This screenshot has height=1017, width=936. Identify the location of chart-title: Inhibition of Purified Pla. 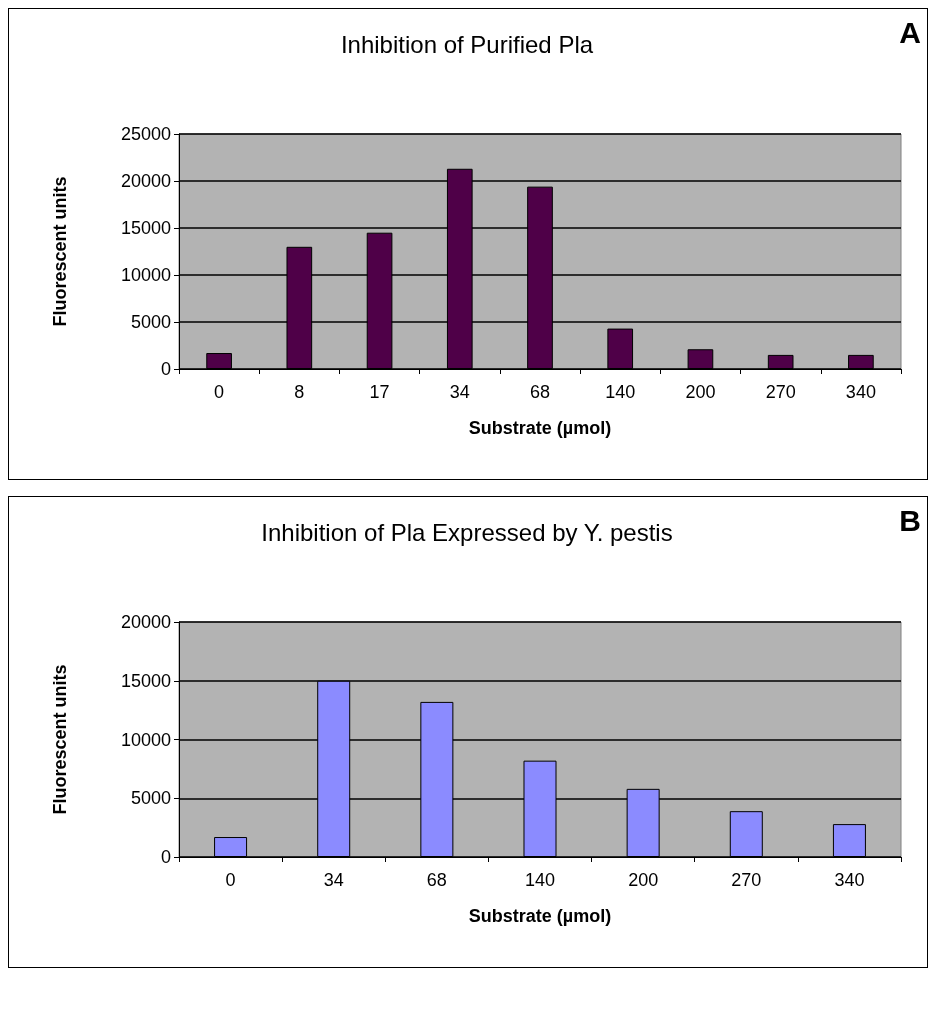
(467, 44).